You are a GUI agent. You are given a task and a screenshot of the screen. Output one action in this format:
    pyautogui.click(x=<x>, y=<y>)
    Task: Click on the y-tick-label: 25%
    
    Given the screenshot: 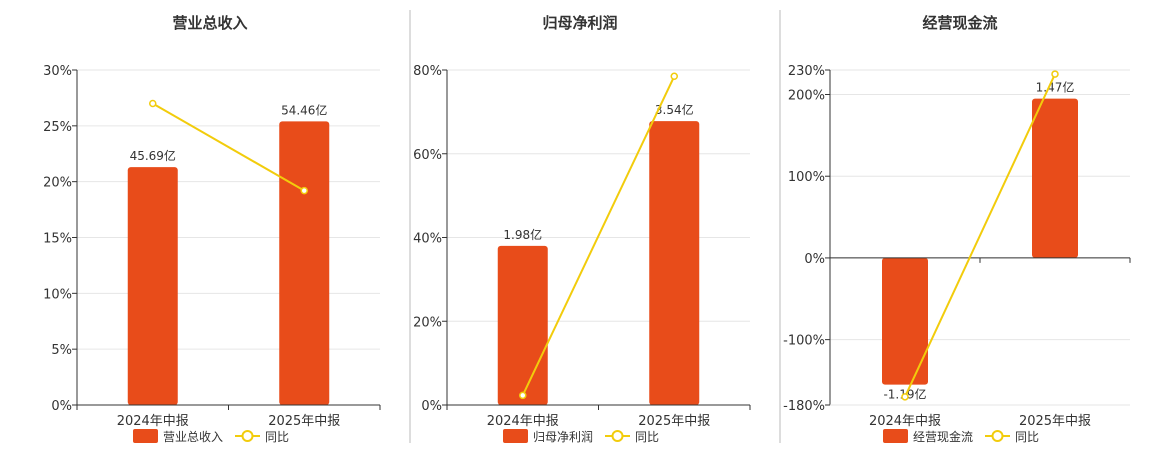 What is the action you would take?
    pyautogui.click(x=57, y=127)
    